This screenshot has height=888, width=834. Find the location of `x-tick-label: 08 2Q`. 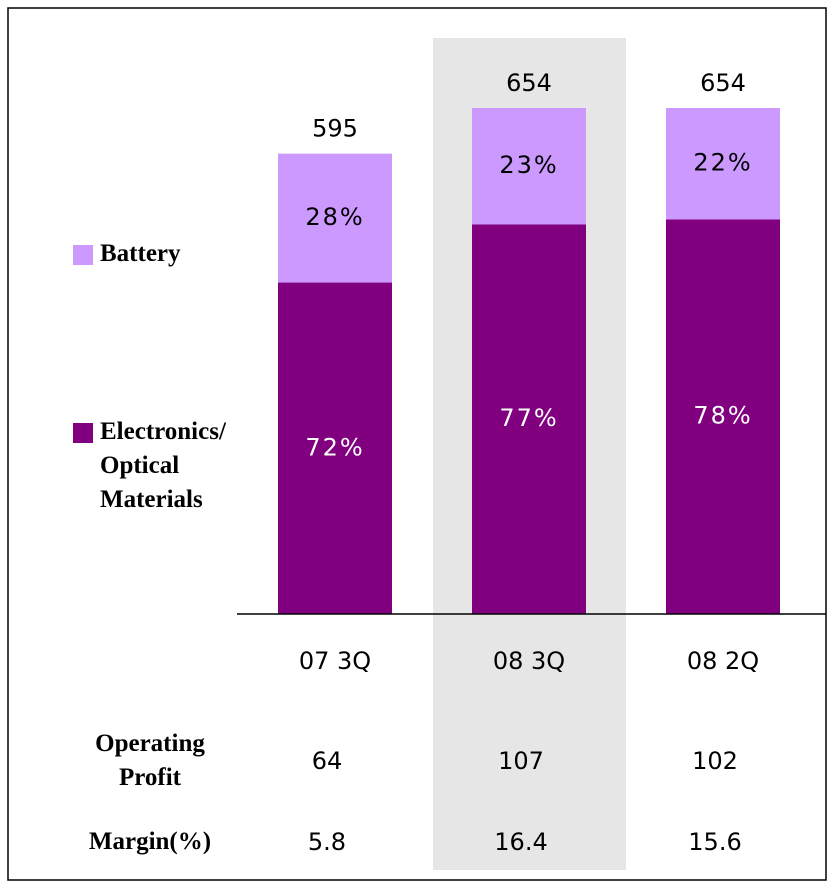

x-tick-label: 08 2Q is located at coordinates (723, 661).